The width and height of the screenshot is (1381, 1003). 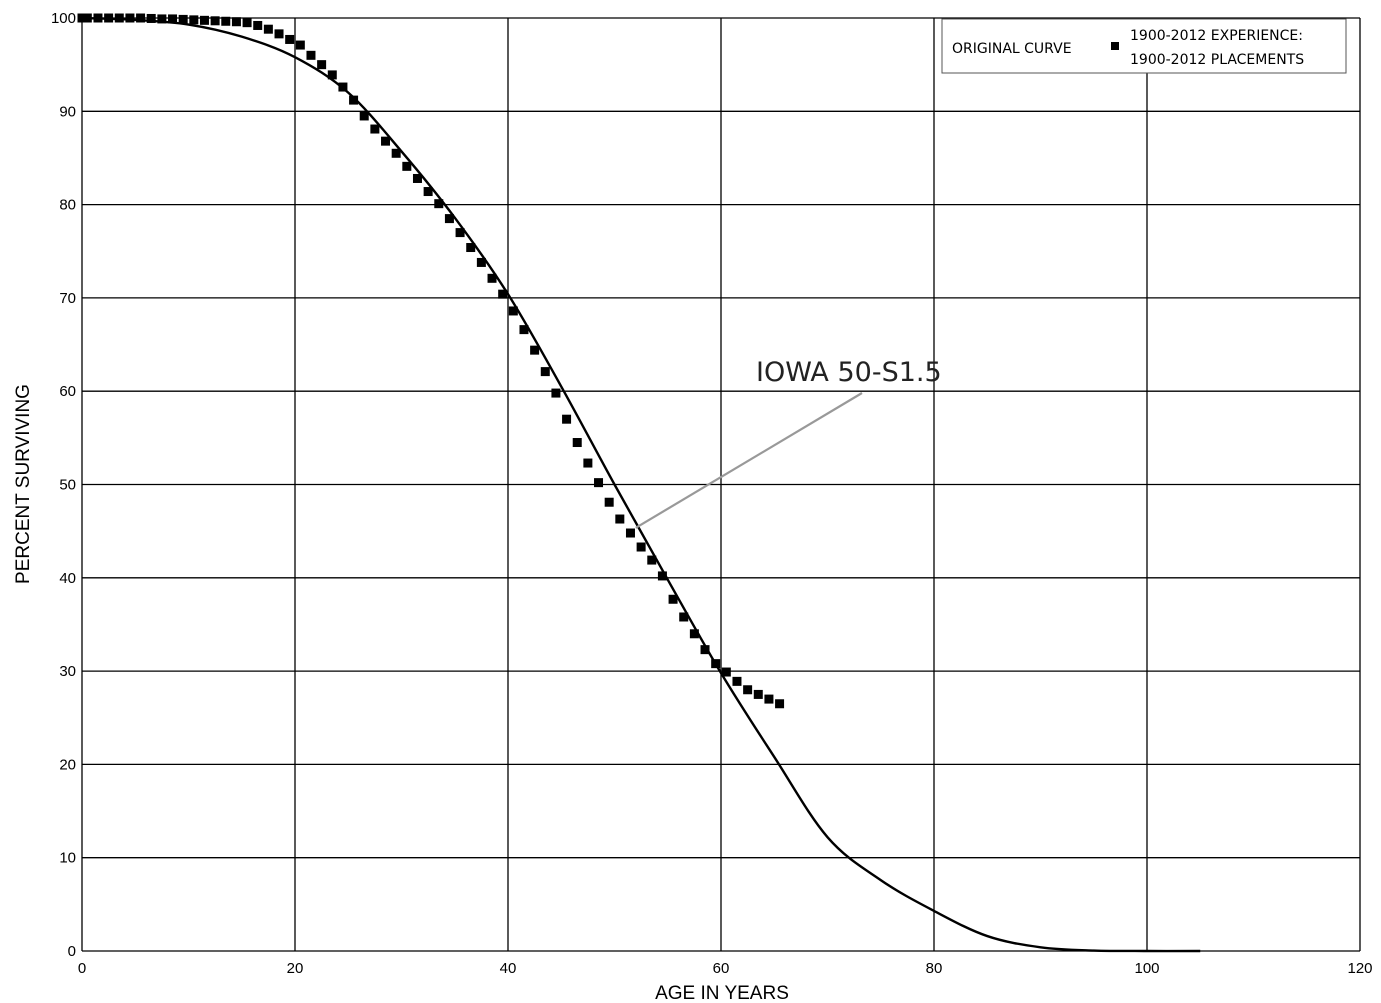 What do you see at coordinates (1216, 36) in the screenshot?
I see `legend-points-label-line1: 1900-2012 EXPERIENCE:` at bounding box center [1216, 36].